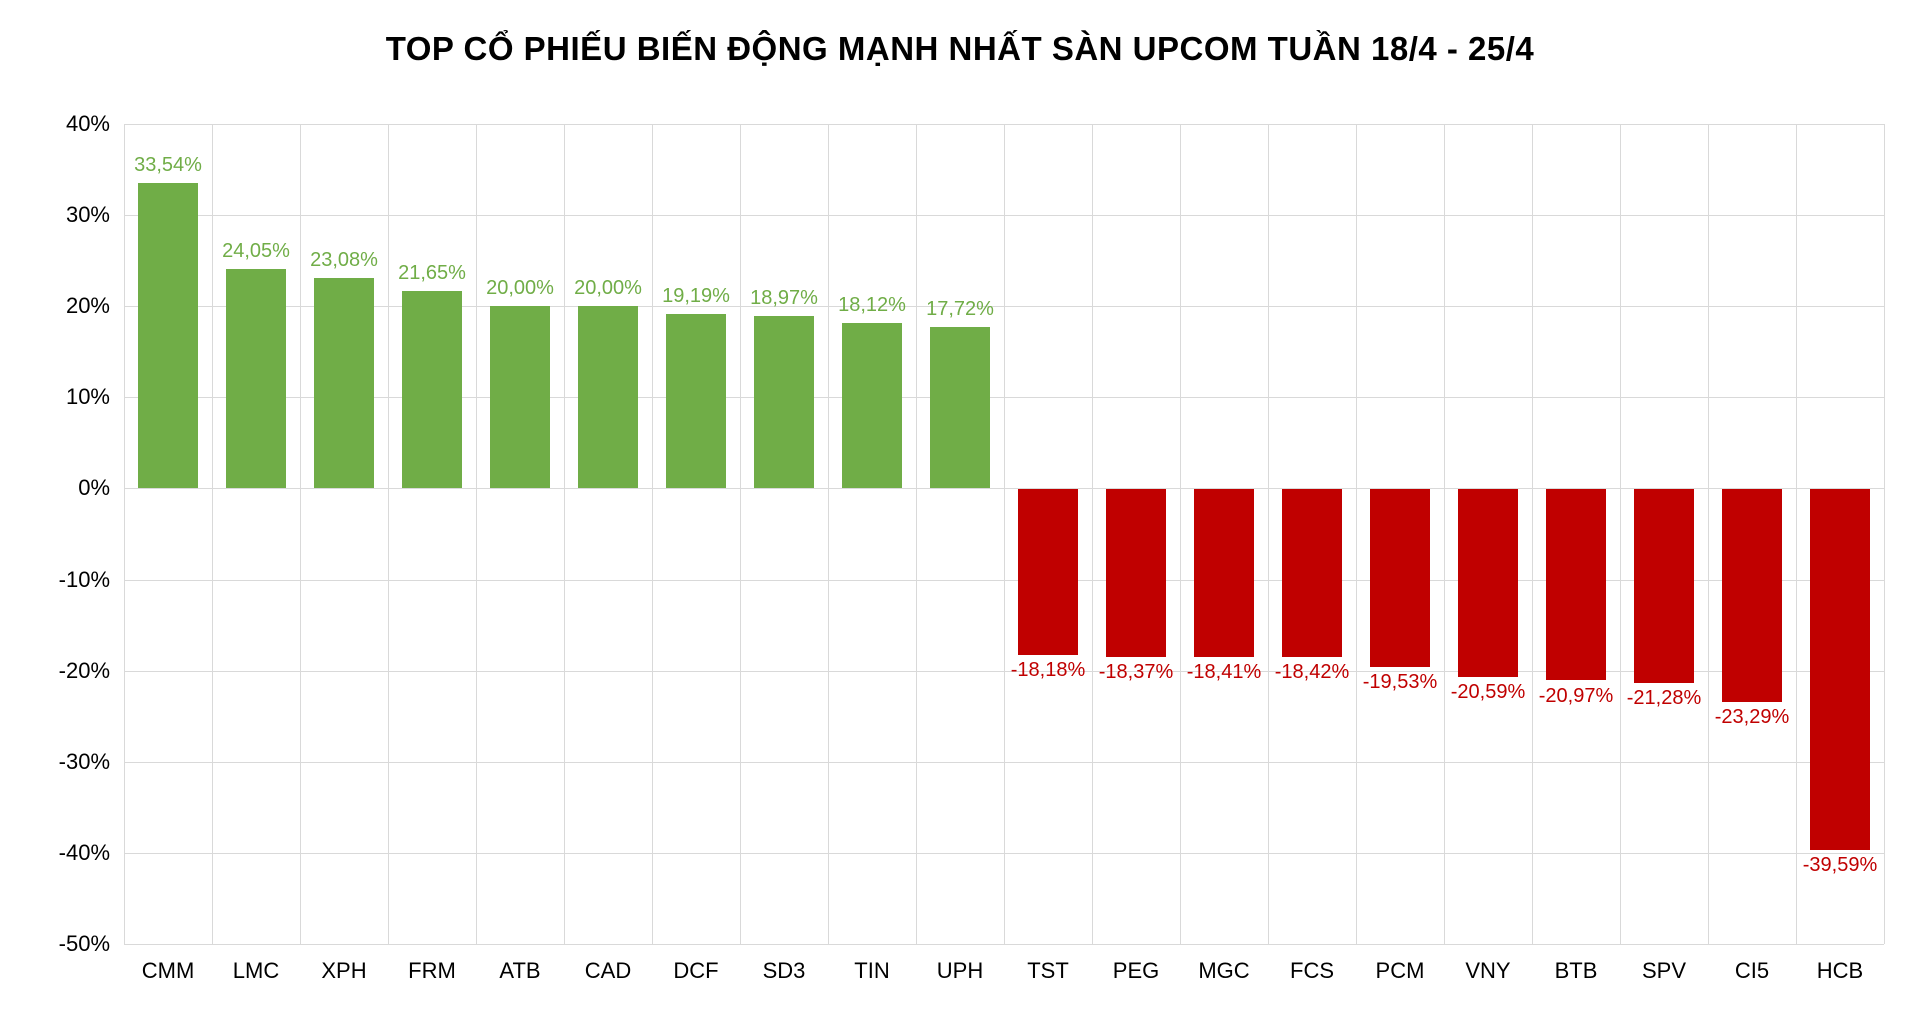 The height and width of the screenshot is (1018, 1920). I want to click on x-axis-category-label: SPV, so click(1664, 970).